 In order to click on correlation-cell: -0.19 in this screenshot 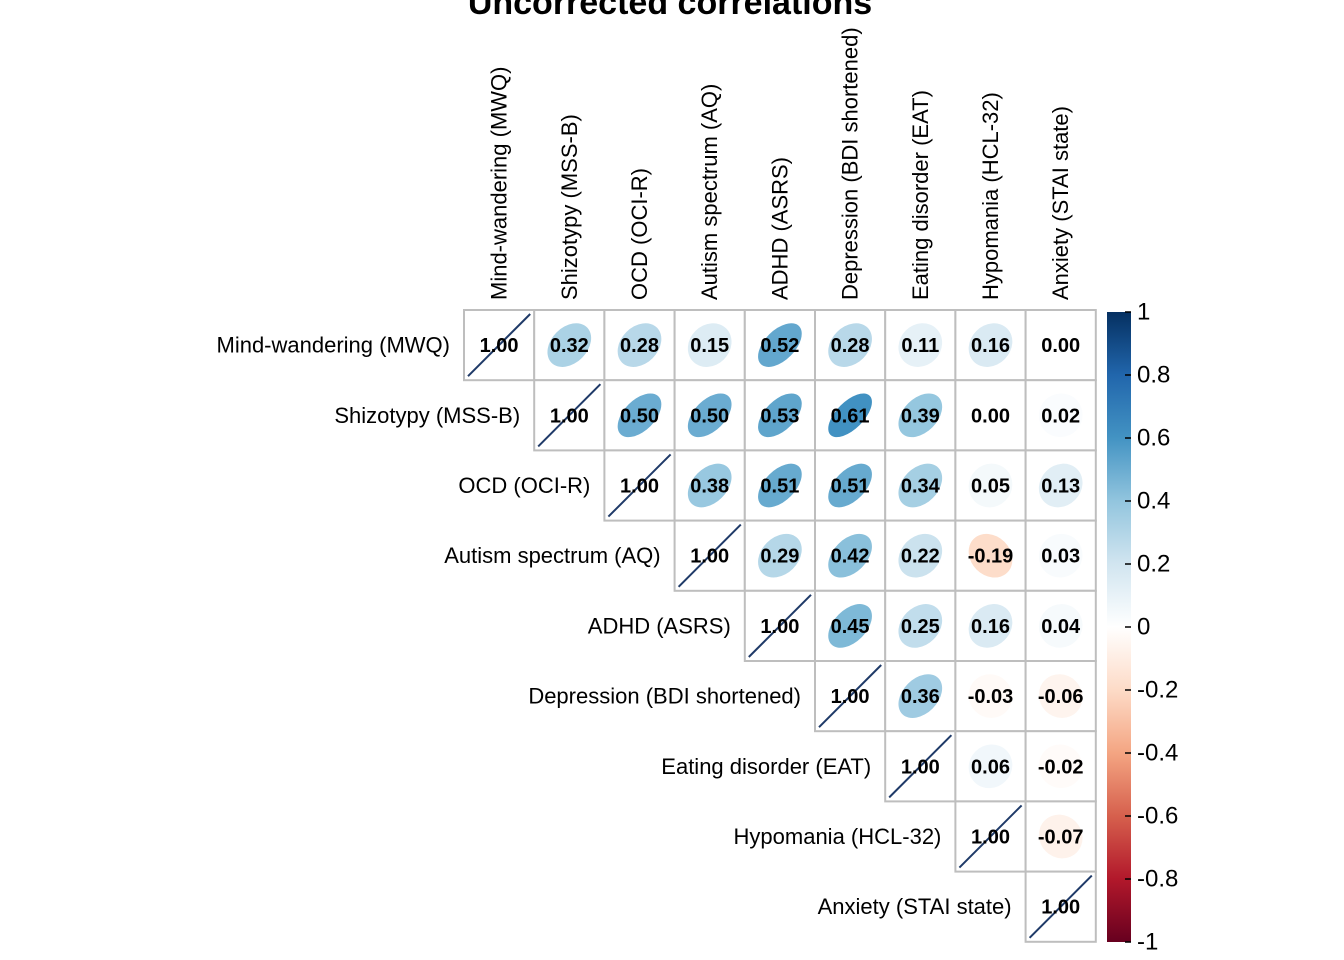, I will do `click(990, 555)`.